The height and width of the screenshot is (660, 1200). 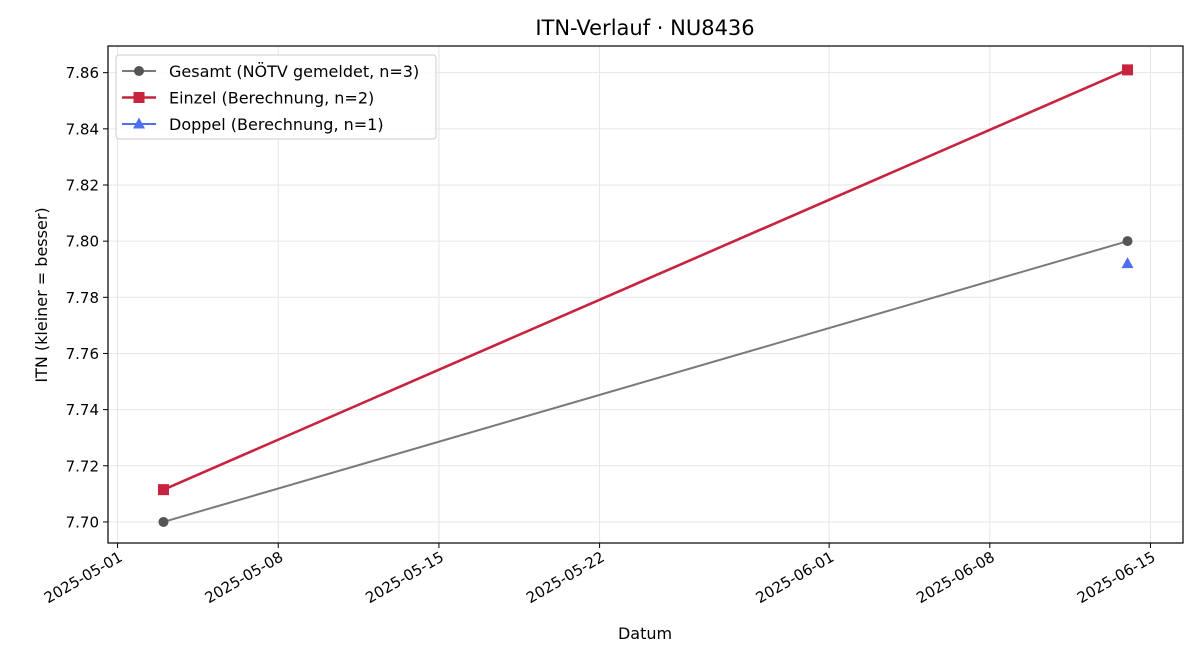 I want to click on y-axis: 7.70 7.72 7.74 7.76 7.78 7.80 7.82 7.84 7.86, so click(x=87, y=297).